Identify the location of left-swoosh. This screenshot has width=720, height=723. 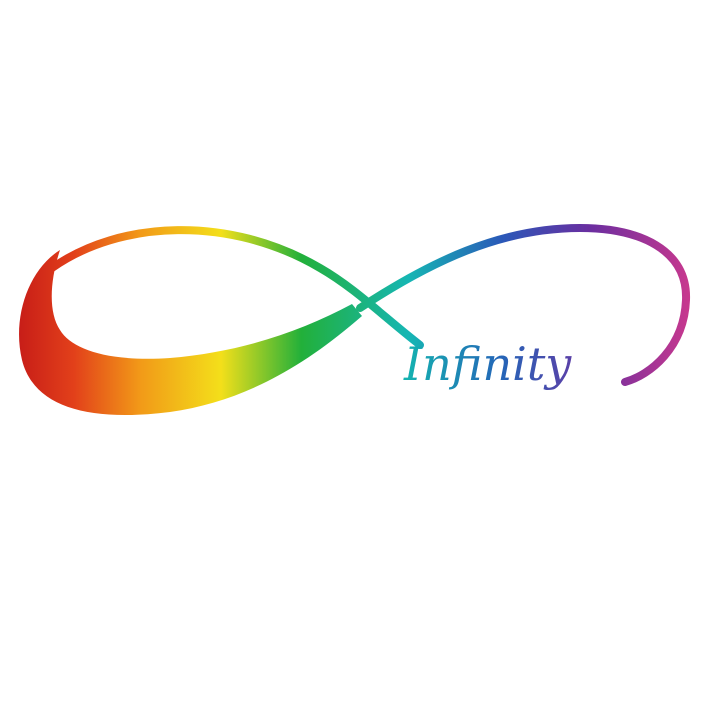
(190, 333).